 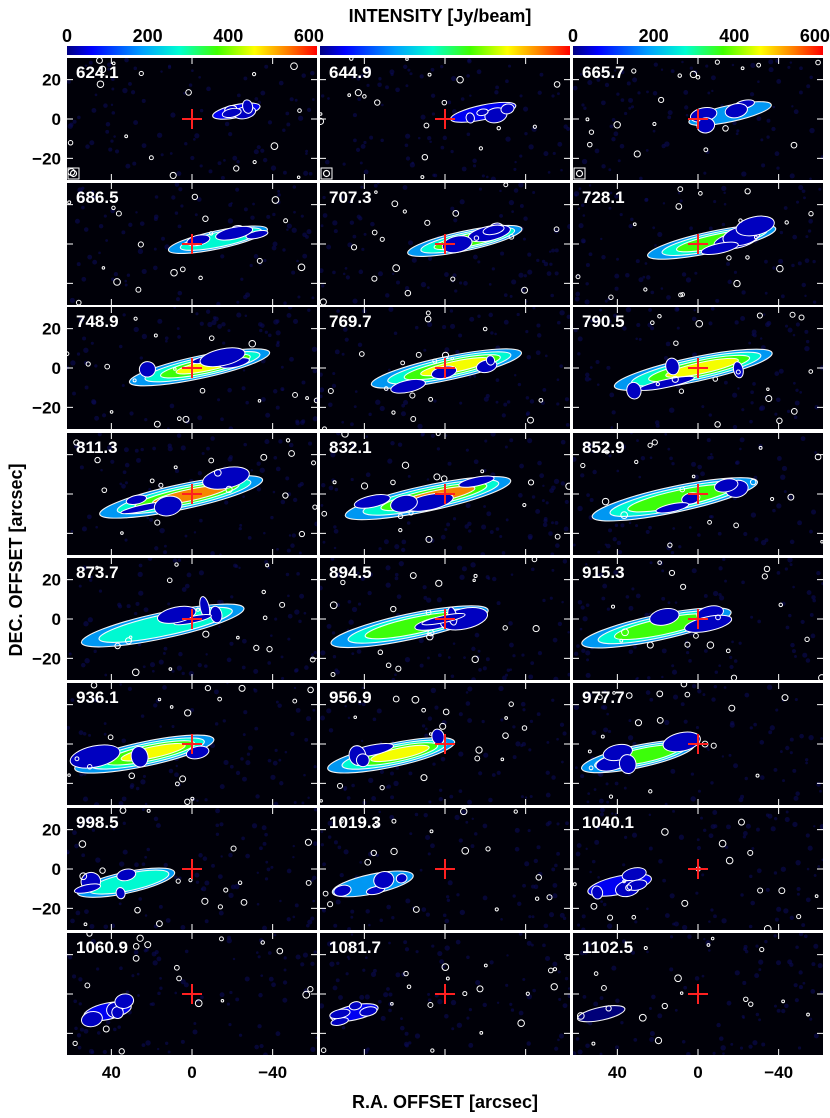 What do you see at coordinates (350, 572) in the screenshot?
I see `channel-velocity-label: 894.5` at bounding box center [350, 572].